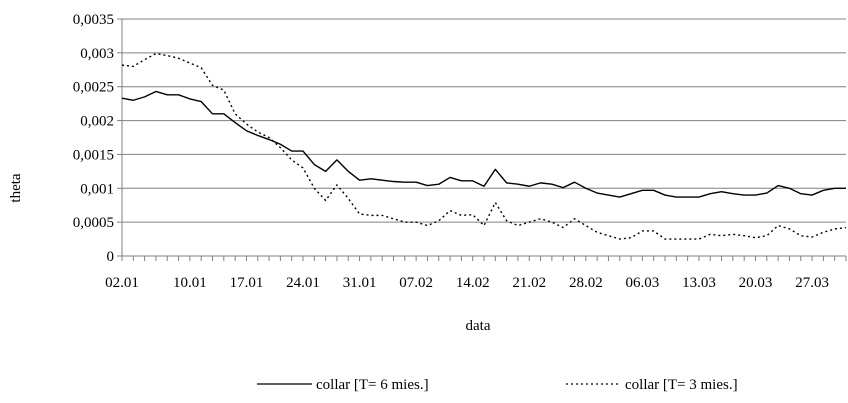 The height and width of the screenshot is (403, 848). I want to click on y-tick-label: 0,0015, so click(93, 155).